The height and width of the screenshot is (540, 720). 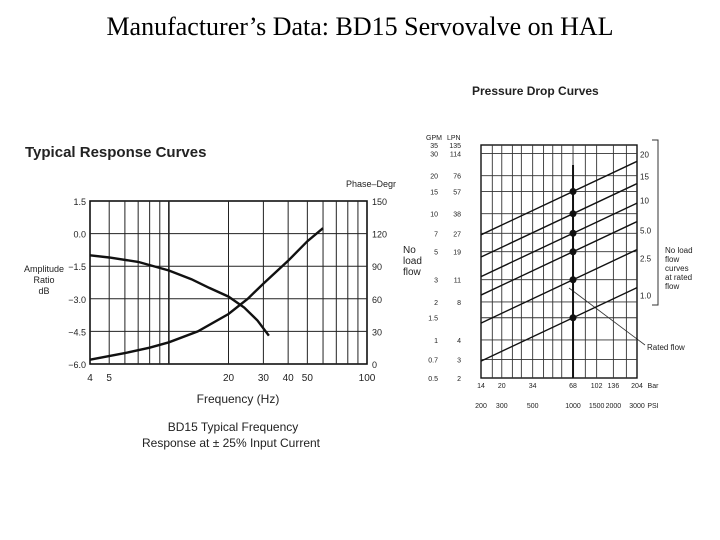 I want to click on amplitude-curve, so click(x=179, y=295).